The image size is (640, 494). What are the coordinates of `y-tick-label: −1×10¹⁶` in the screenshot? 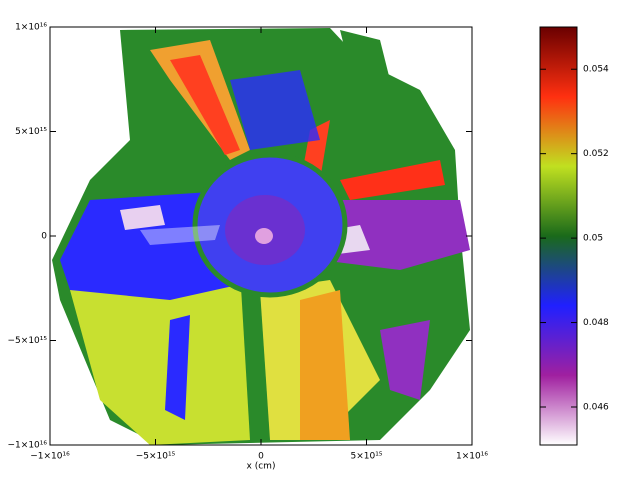 It's located at (28, 446).